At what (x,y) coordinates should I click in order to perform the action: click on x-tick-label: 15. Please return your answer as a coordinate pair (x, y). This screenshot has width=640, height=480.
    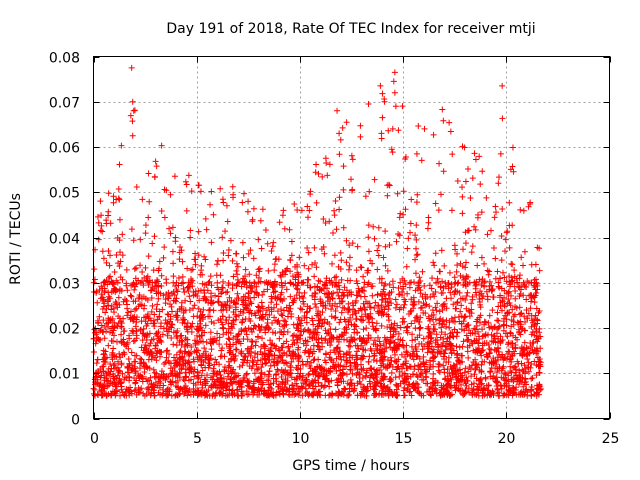
    Looking at the image, I should click on (404, 439).